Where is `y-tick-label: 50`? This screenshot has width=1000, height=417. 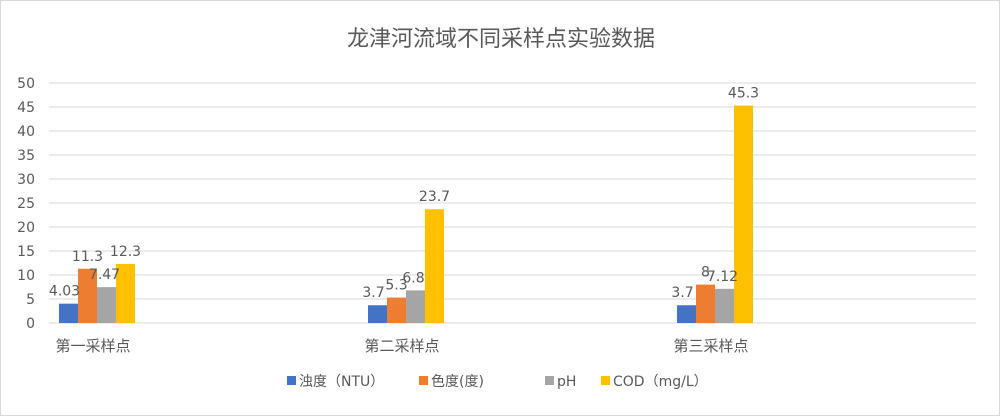 y-tick-label: 50 is located at coordinates (26, 84).